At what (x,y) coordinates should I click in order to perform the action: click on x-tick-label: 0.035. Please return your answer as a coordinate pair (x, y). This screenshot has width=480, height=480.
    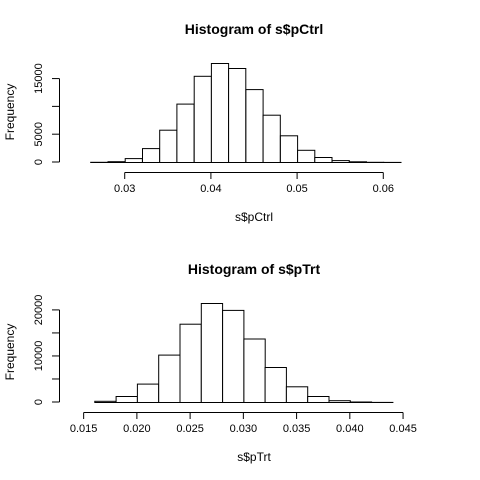
    Looking at the image, I should click on (297, 429).